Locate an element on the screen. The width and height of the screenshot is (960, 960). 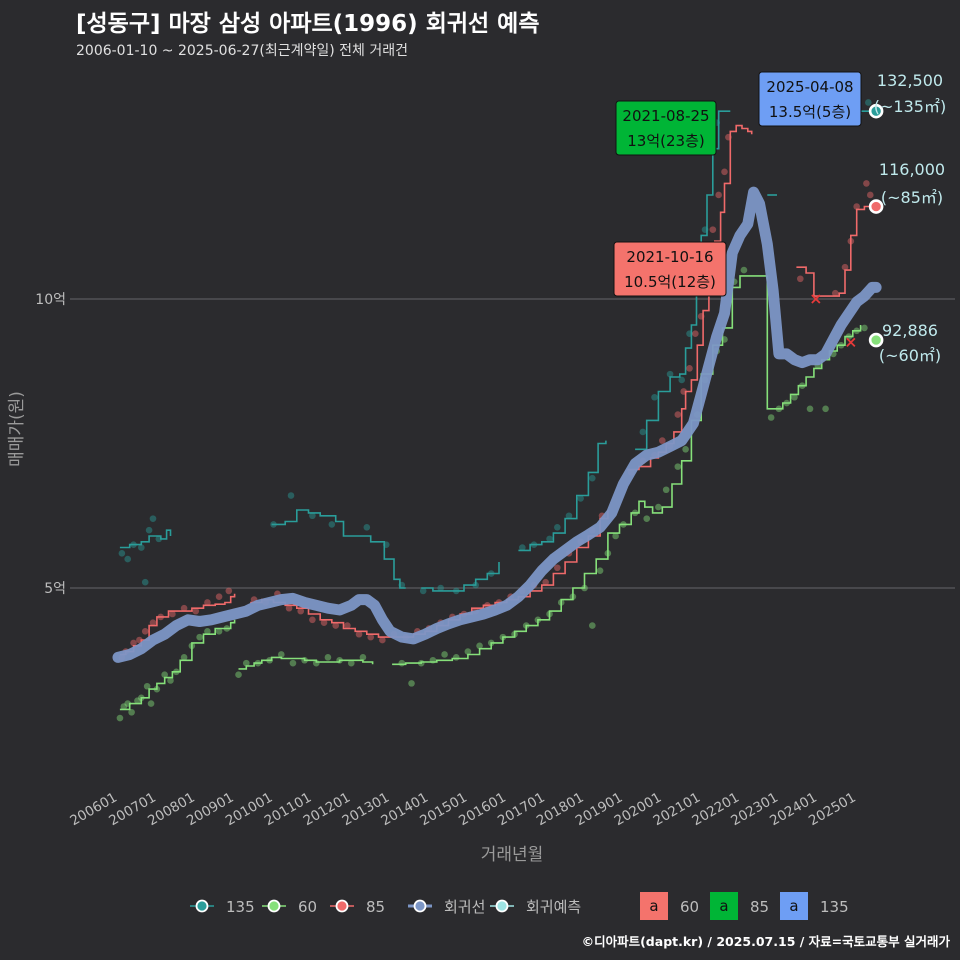
end-label-area: (~60㎡) is located at coordinates (910, 355).